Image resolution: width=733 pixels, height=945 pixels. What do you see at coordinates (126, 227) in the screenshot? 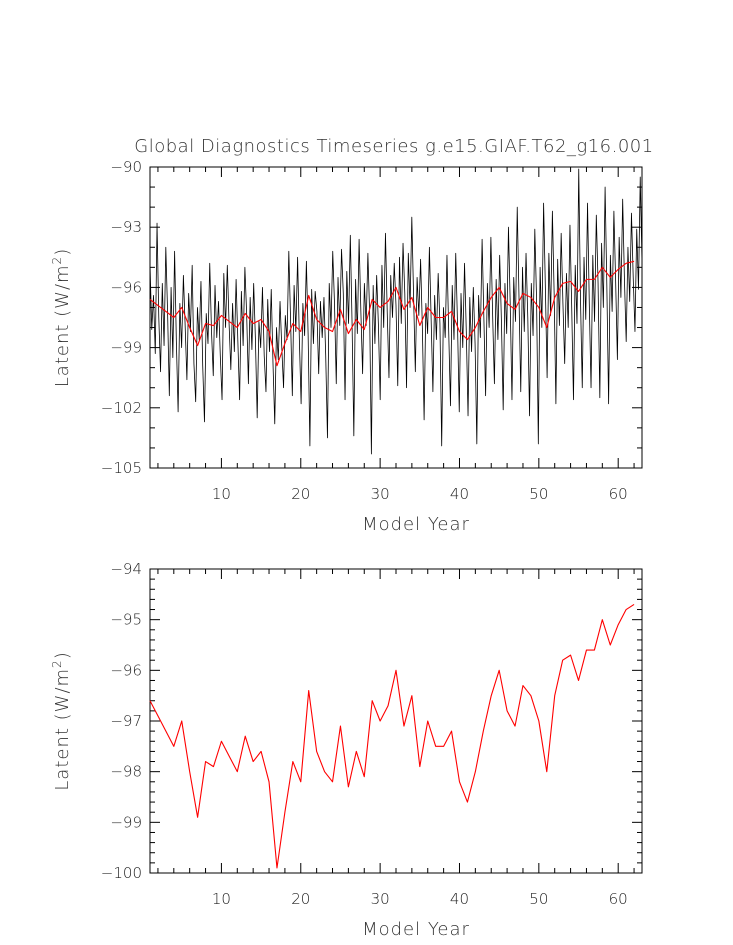
I see `y-tick-label: −93` at bounding box center [126, 227].